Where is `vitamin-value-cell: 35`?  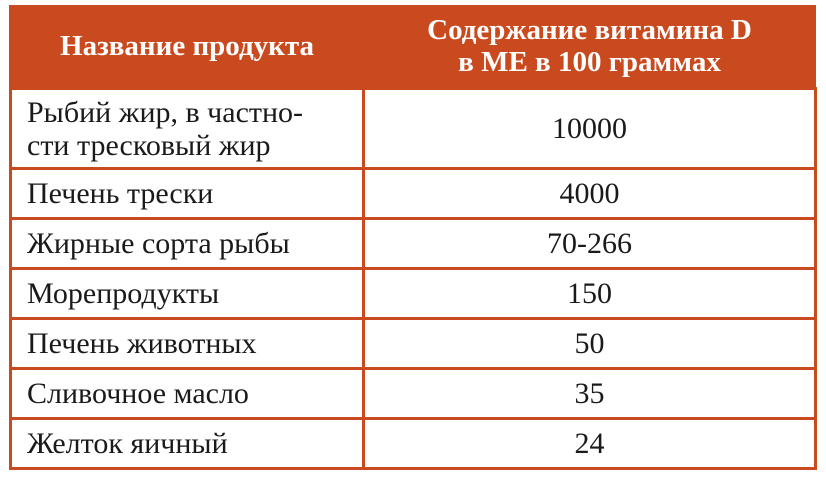
vitamin-value-cell: 35 is located at coordinates (589, 393).